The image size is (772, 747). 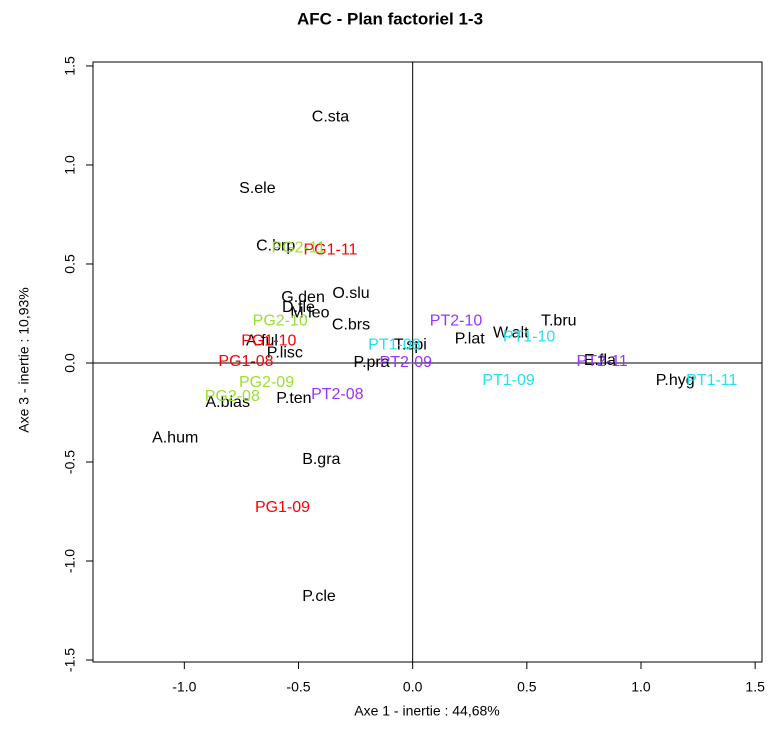 I want to click on point-label: M.leo, so click(x=309, y=313).